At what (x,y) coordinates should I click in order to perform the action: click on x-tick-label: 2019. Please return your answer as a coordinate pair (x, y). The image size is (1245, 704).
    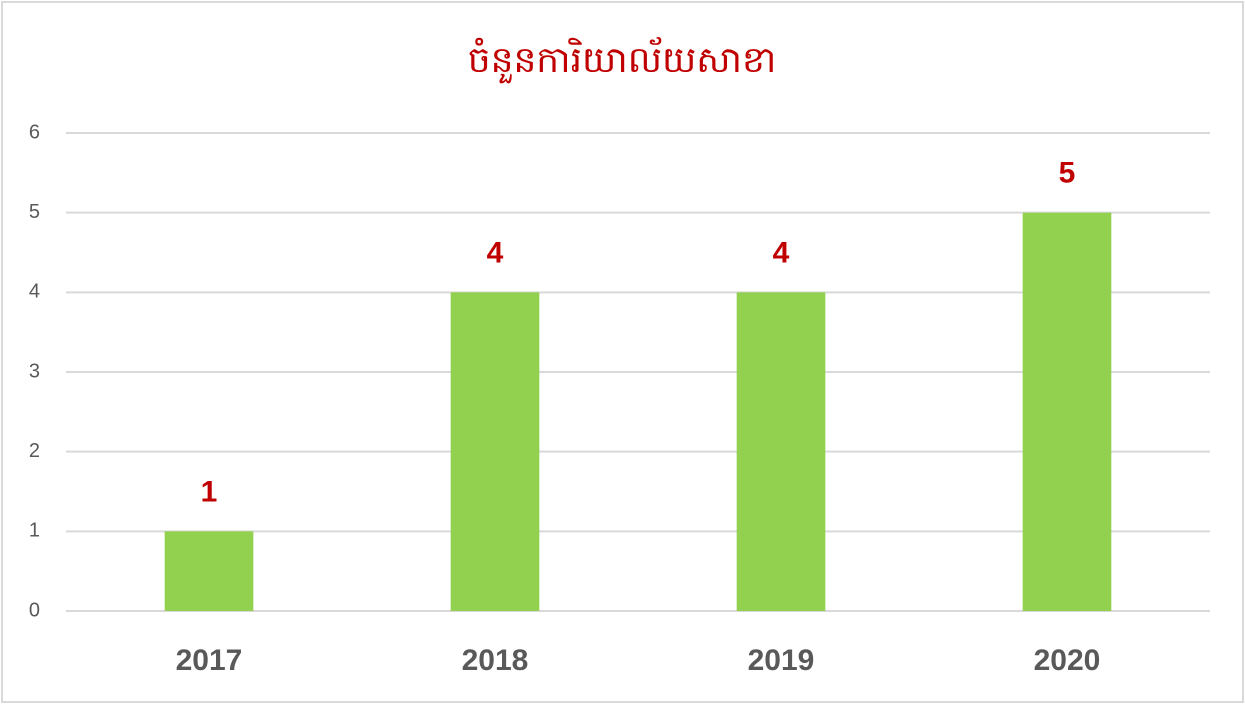
    Looking at the image, I should click on (781, 660).